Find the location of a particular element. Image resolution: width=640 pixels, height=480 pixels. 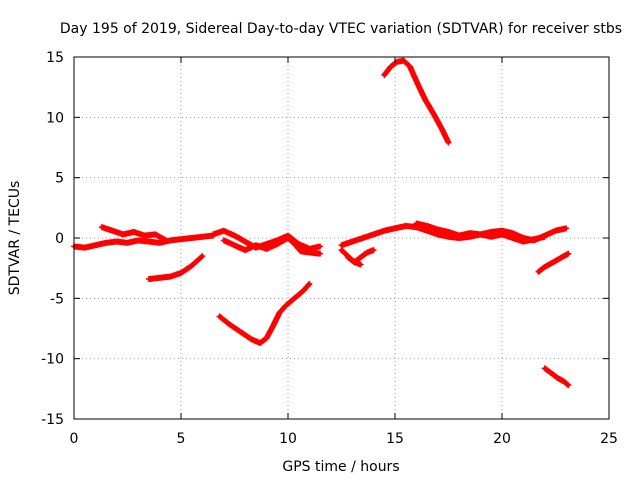

y-tick-label: -15 is located at coordinates (52, 420).